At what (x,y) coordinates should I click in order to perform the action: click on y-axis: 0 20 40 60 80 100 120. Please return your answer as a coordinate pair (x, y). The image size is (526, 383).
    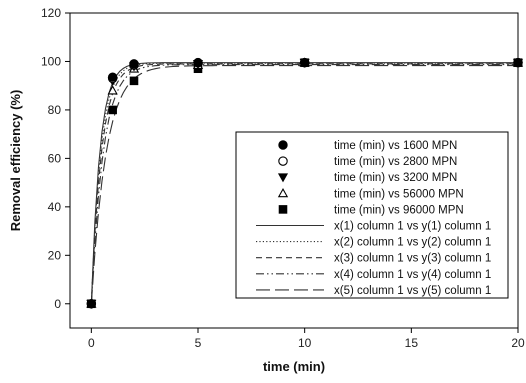
    Looking at the image, I should click on (55, 158).